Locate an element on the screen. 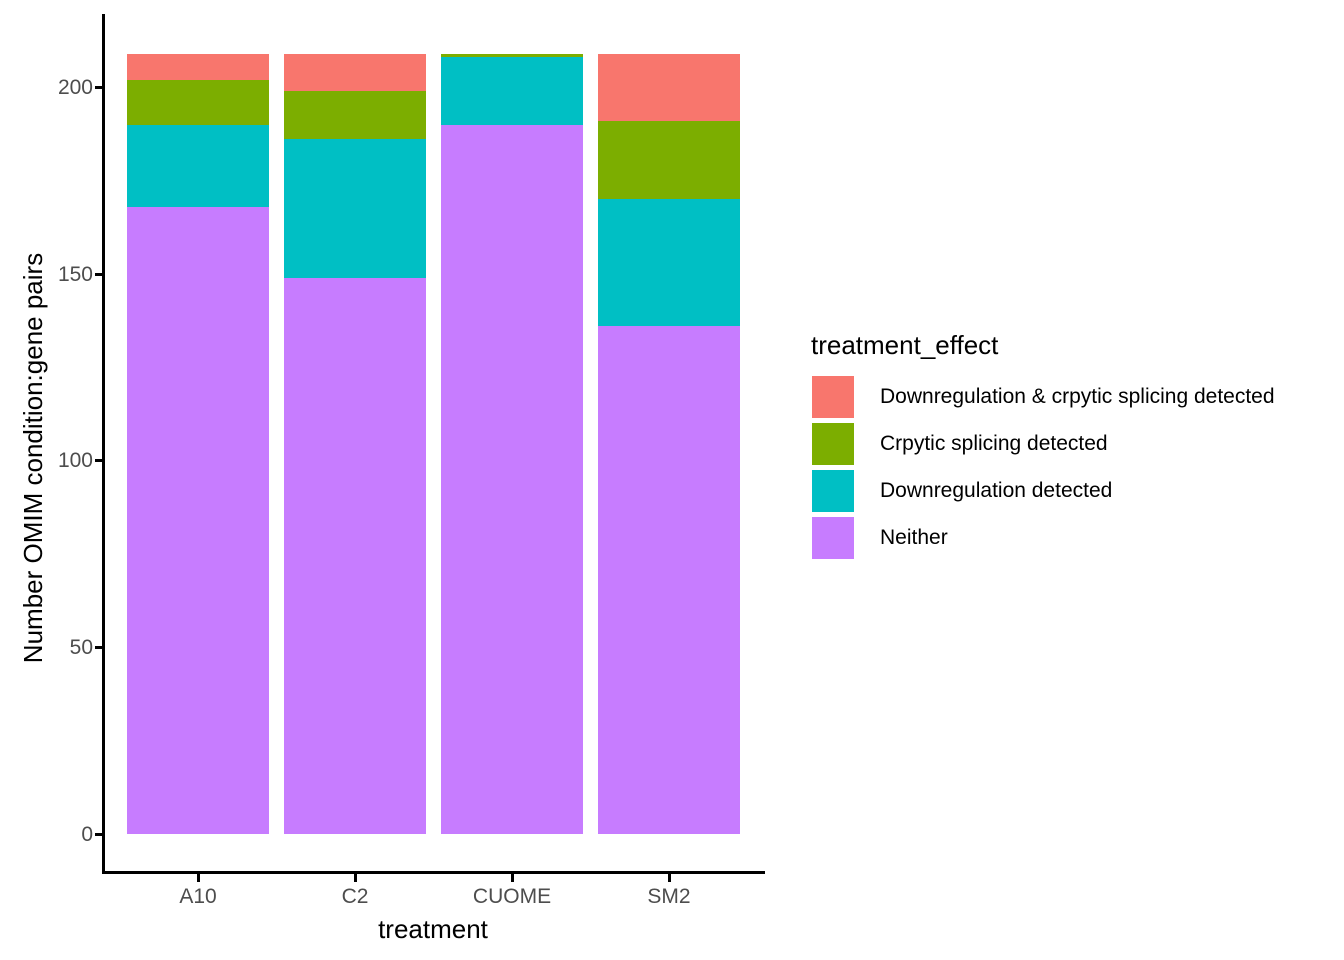 This screenshot has width=1344, height=960. legend-item-label: Neither is located at coordinates (914, 537).